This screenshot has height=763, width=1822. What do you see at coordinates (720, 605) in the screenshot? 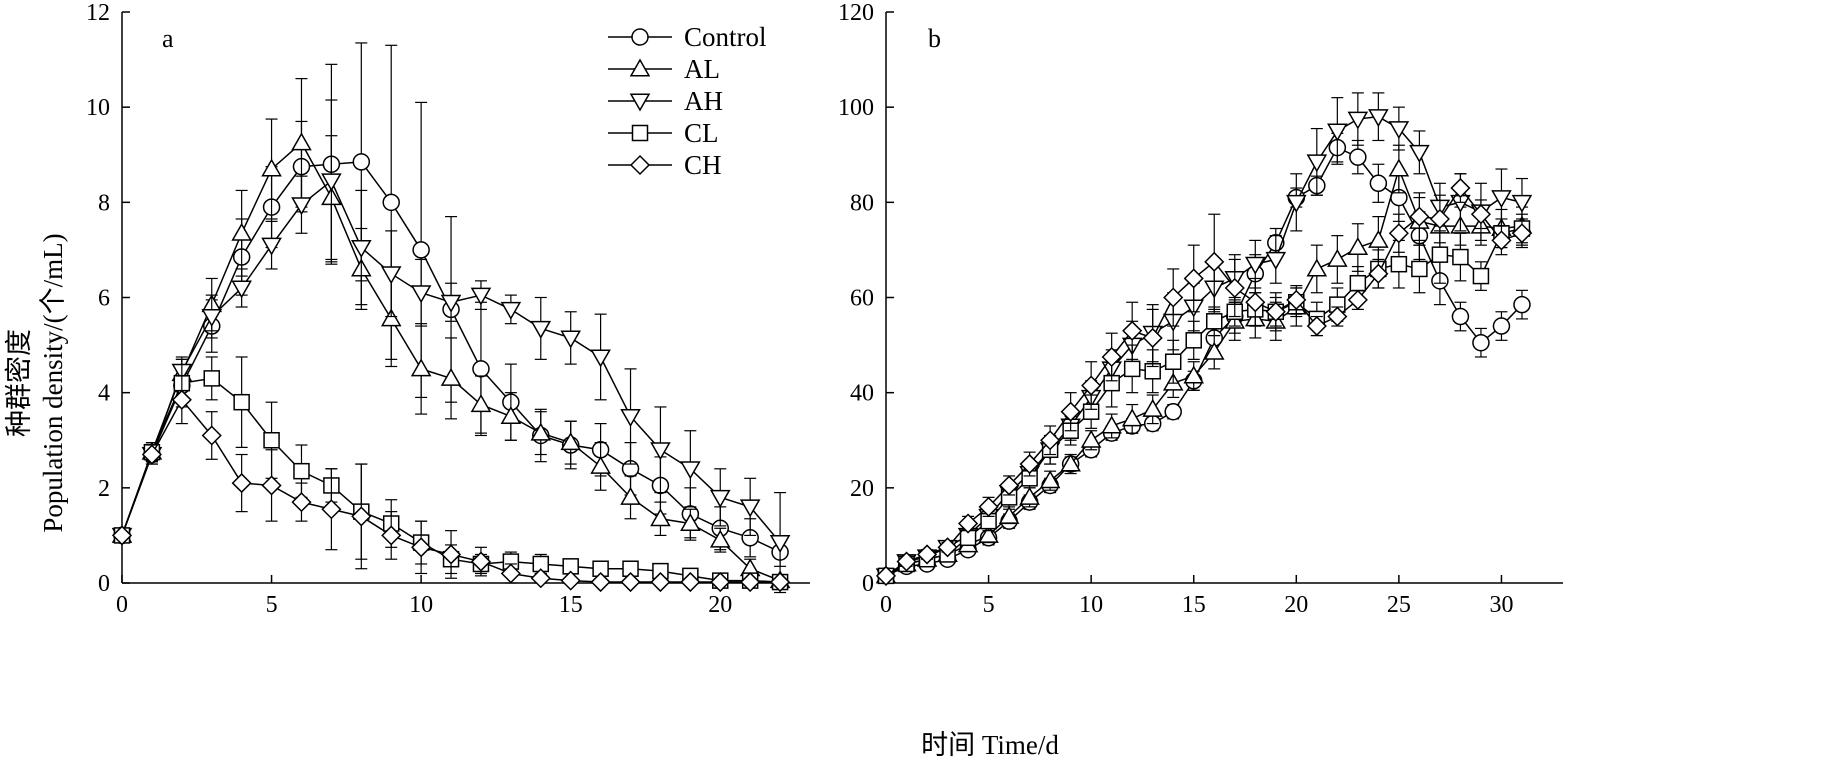
I see `x-tick-label: 20` at bounding box center [720, 605].